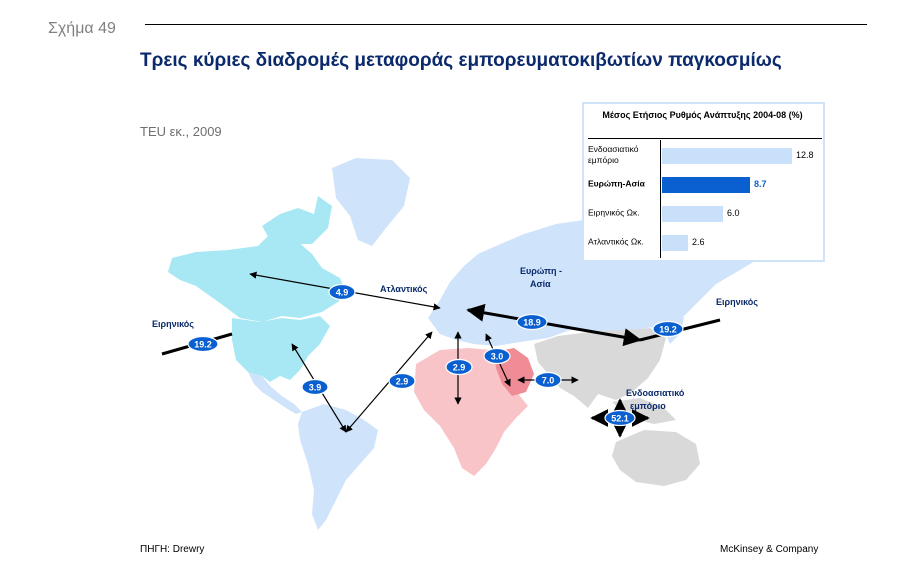  What do you see at coordinates (297, 220) in the screenshot?
I see `arctic-islands` at bounding box center [297, 220].